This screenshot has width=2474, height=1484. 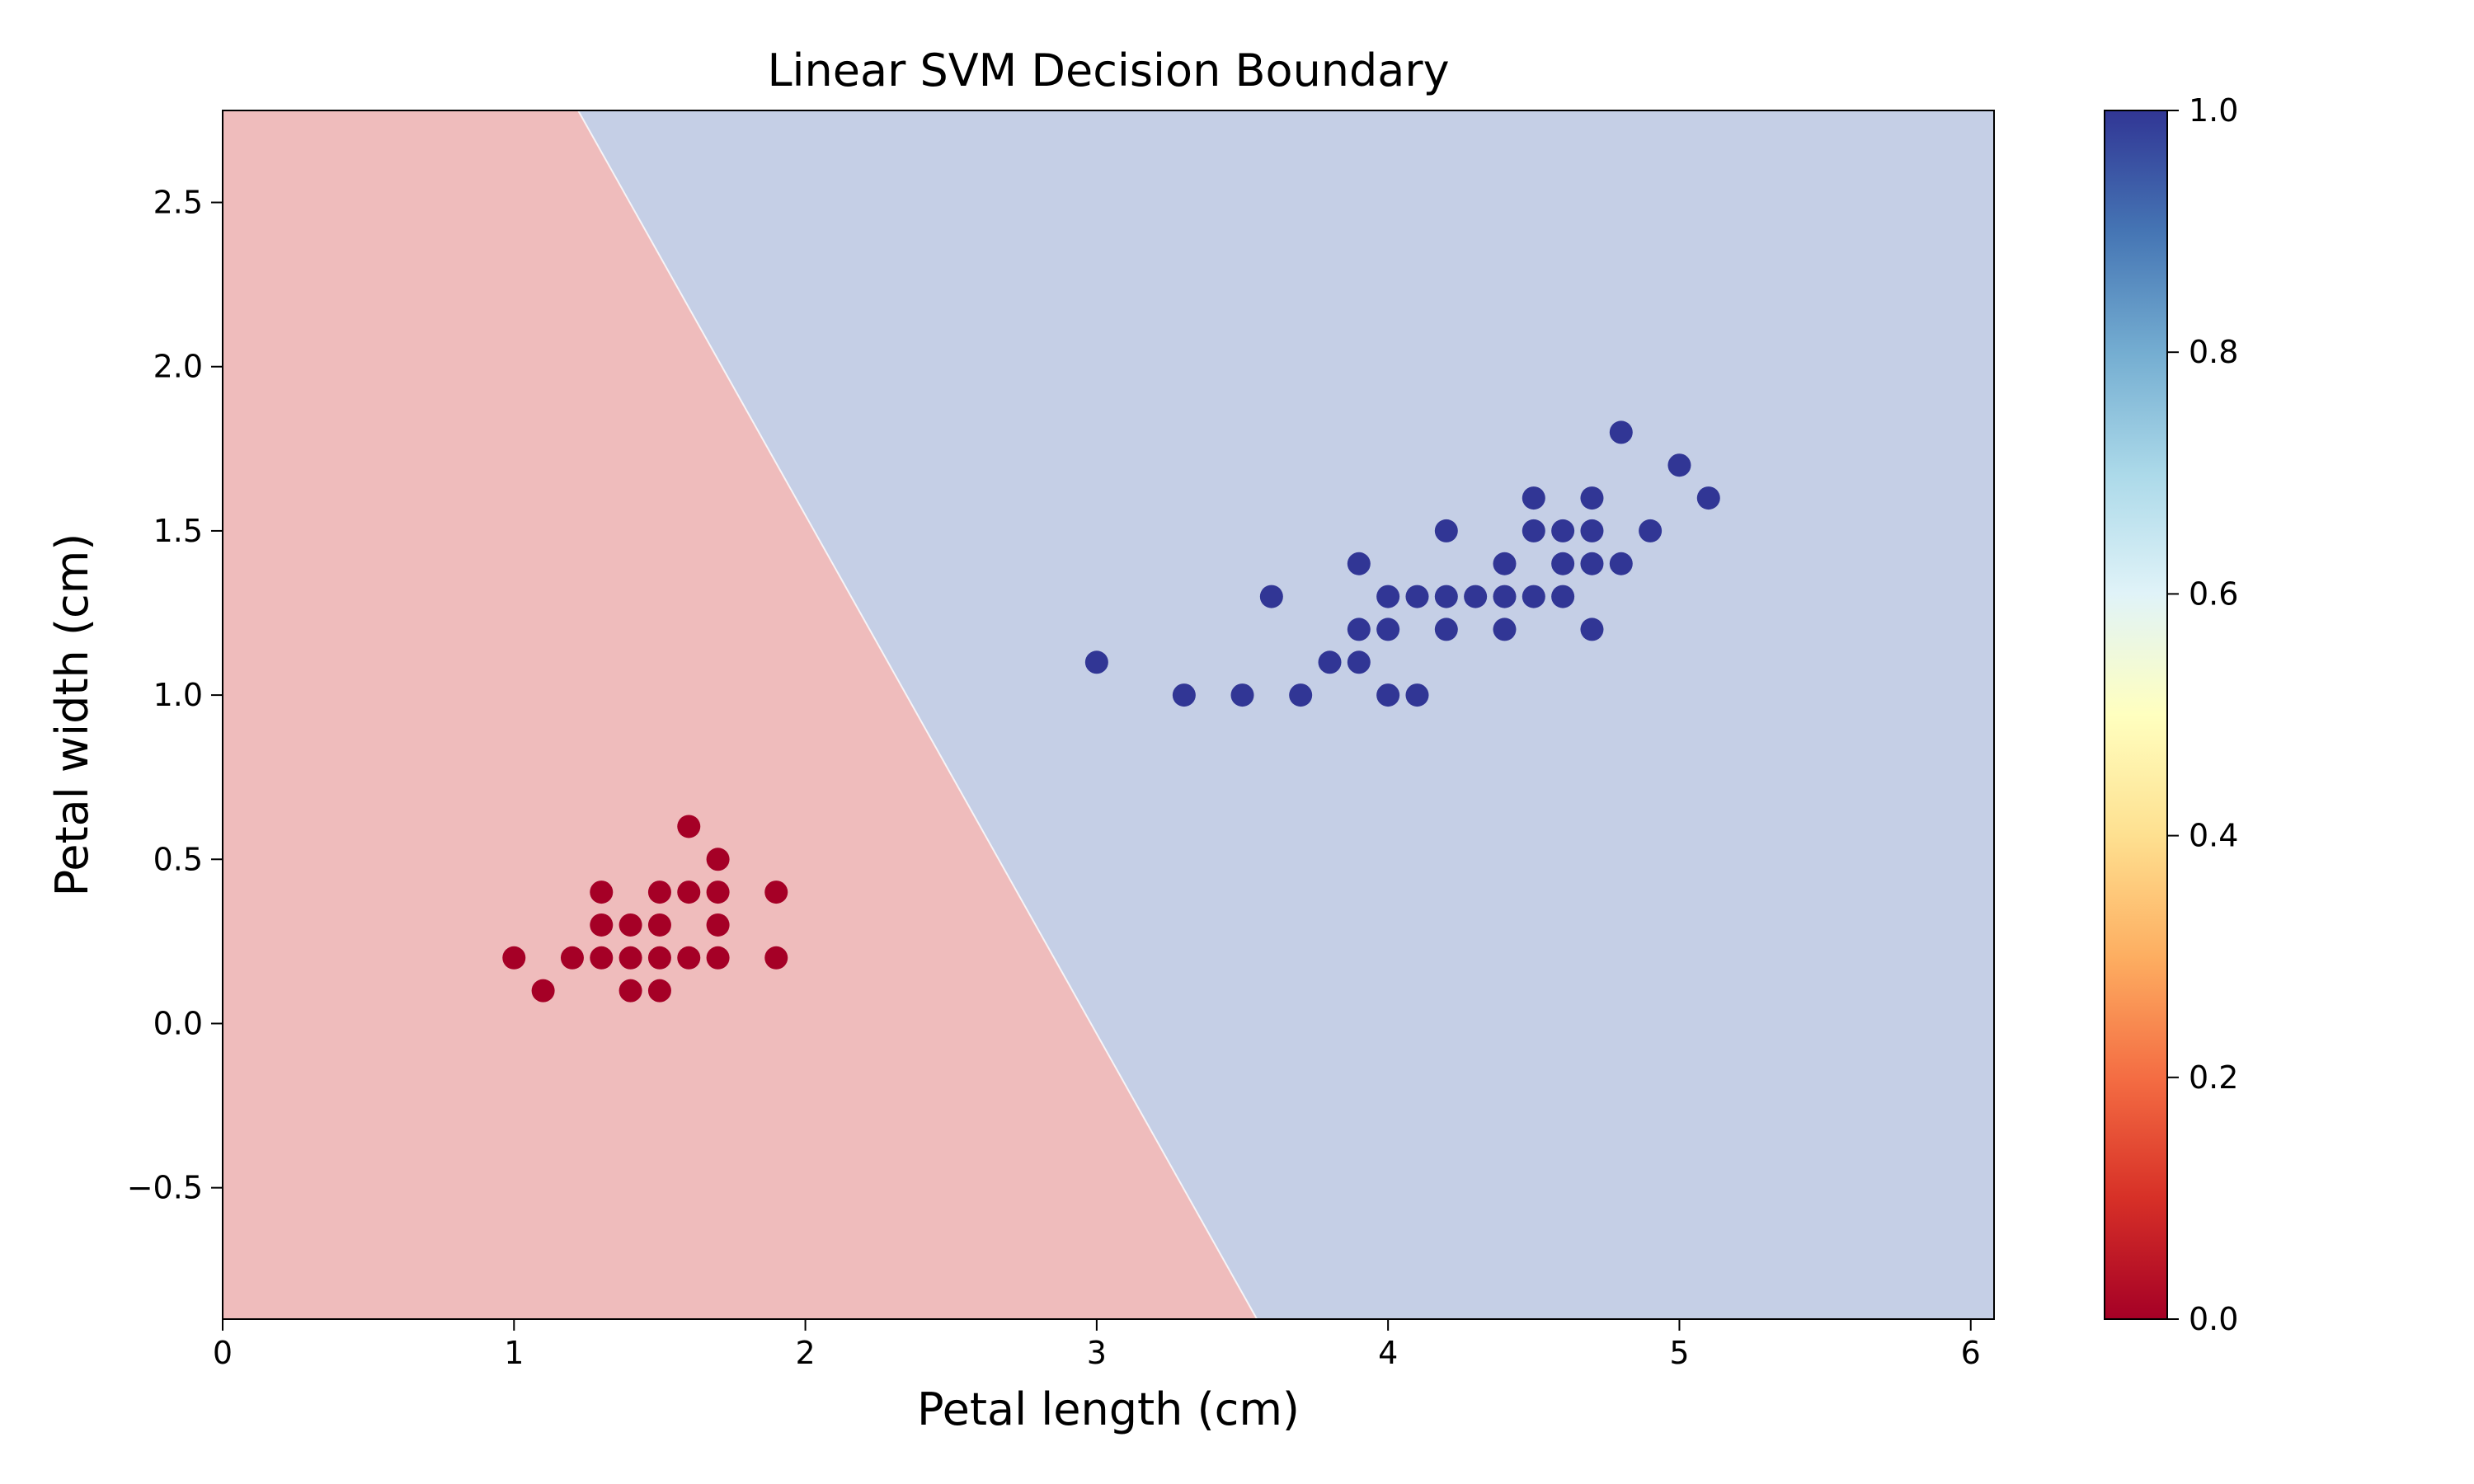 I want to click on colorbar-gradient, so click(x=2136, y=714).